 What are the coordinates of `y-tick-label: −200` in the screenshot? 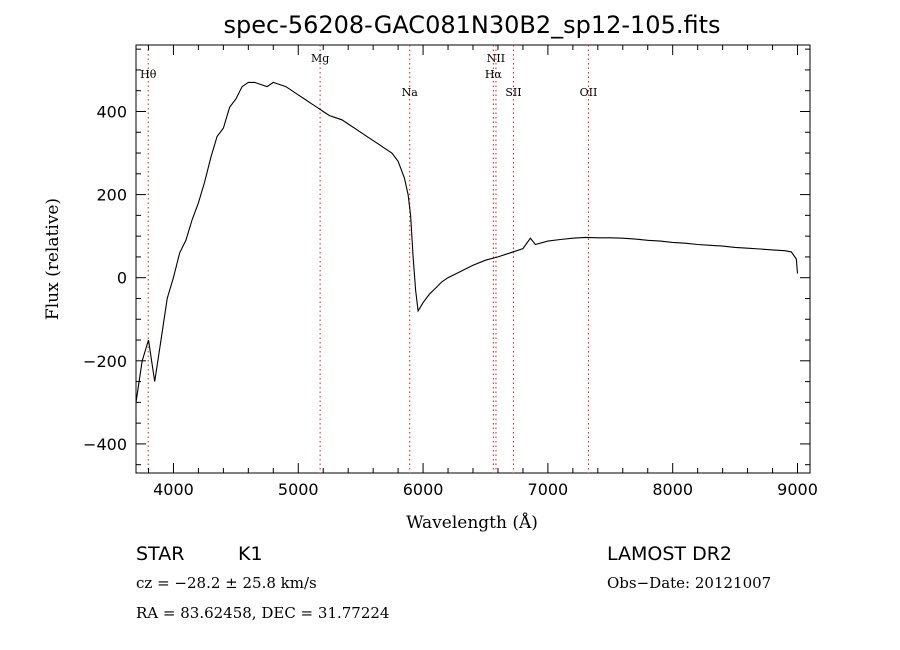 It's located at (105, 361).